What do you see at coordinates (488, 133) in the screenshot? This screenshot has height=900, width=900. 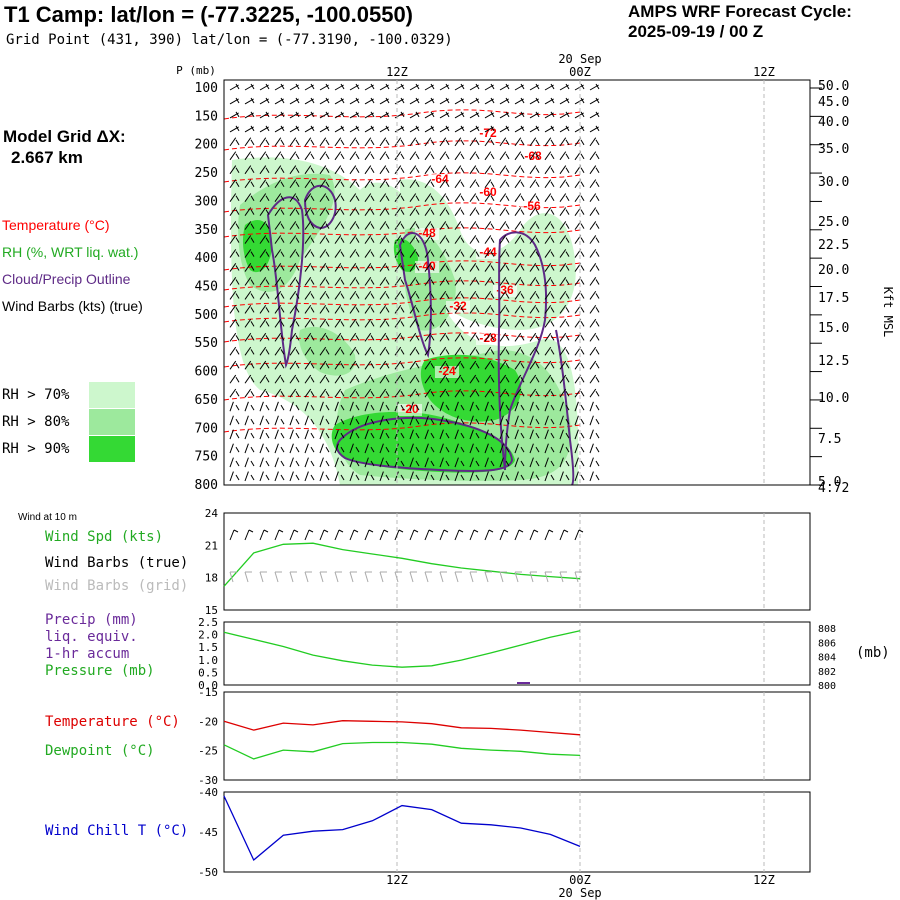 I see `temperature-contour-label: -72` at bounding box center [488, 133].